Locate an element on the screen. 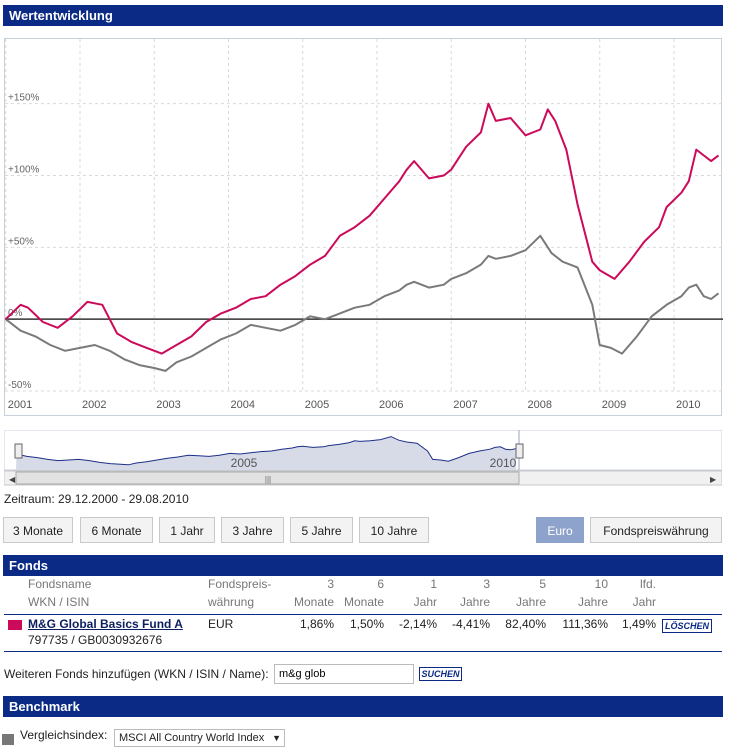 The width and height of the screenshot is (736, 755). fund-perf-1j: -2,14% is located at coordinates (417, 624).